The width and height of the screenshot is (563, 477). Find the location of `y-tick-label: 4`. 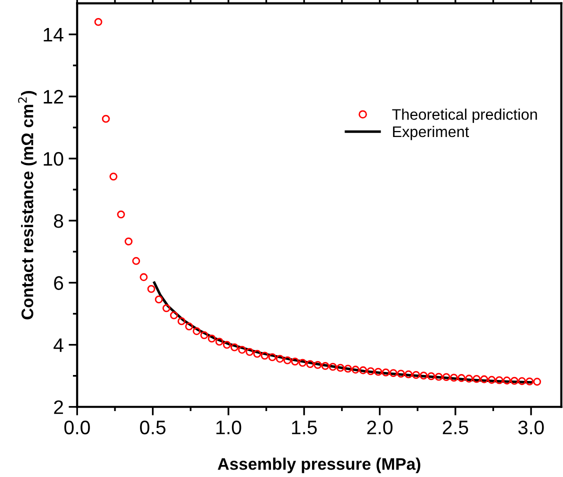

y-tick-label: 4 is located at coordinates (59, 345).